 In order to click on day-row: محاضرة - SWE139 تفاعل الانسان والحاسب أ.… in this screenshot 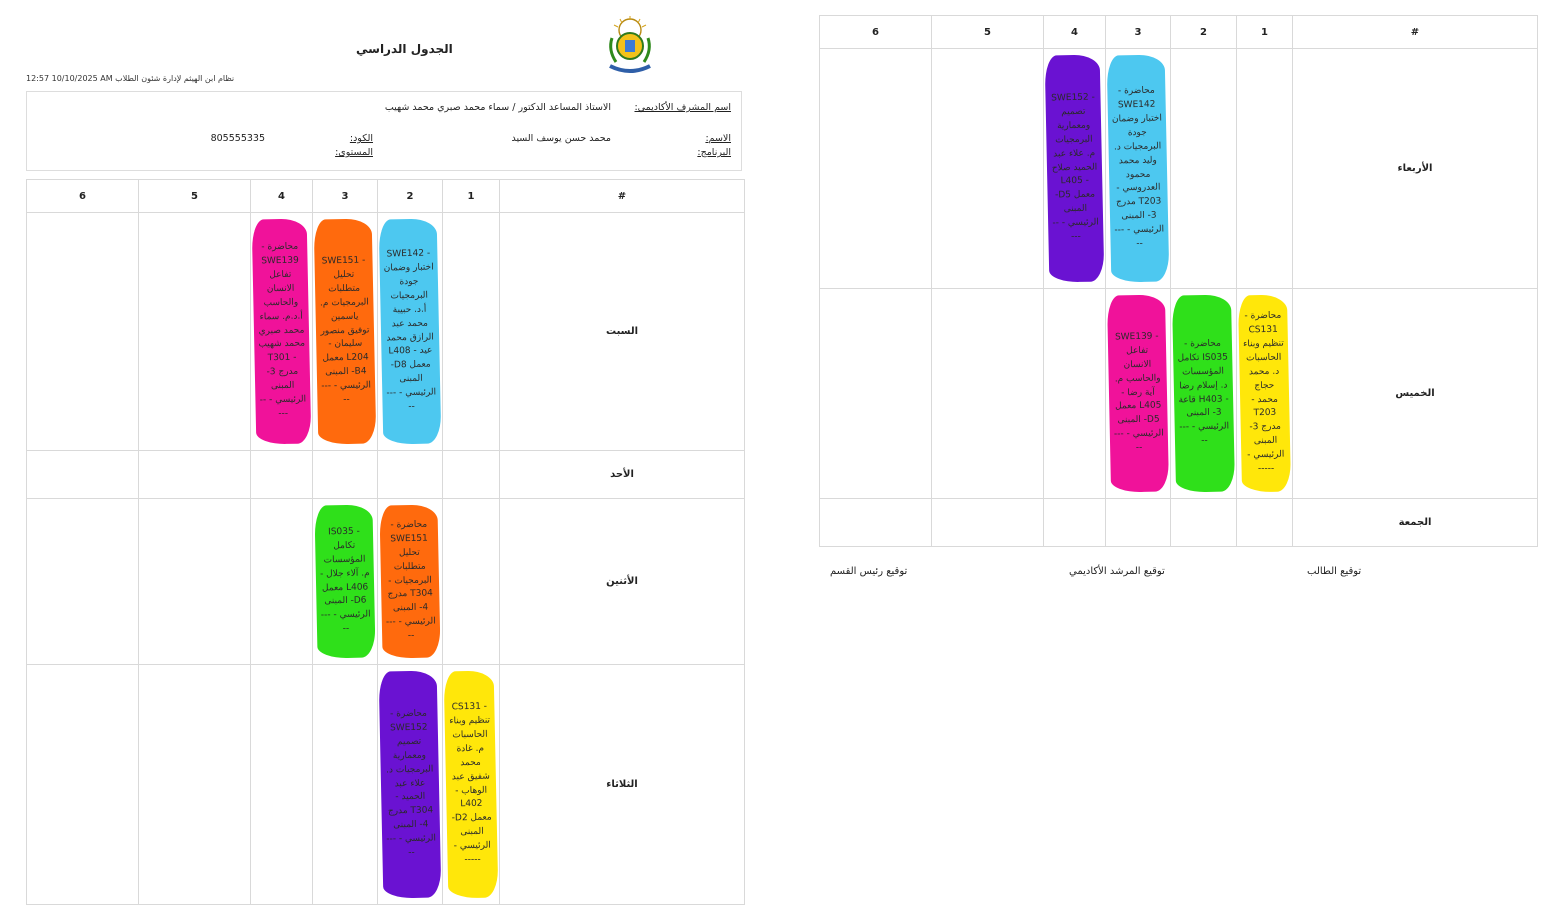, I will do `click(385, 331)`.